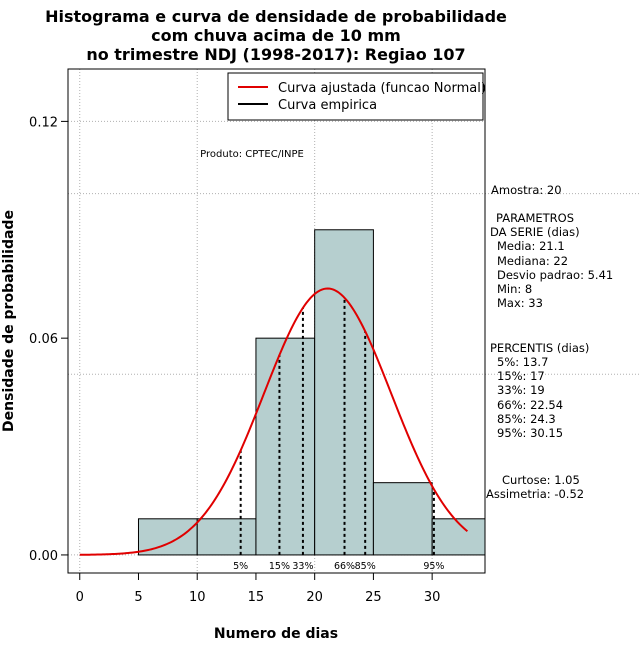 The image size is (640, 660). What do you see at coordinates (535, 218) in the screenshot?
I see `params-header-1: PARAMETROS` at bounding box center [535, 218].